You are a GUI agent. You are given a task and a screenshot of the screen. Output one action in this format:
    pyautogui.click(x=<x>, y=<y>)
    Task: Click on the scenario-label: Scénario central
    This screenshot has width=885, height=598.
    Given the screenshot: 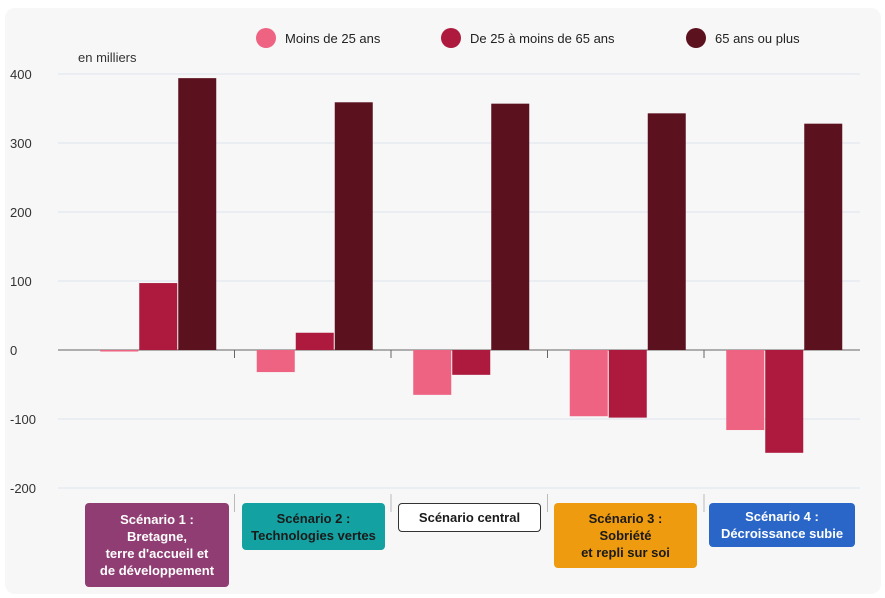 What is the action you would take?
    pyautogui.click(x=469, y=517)
    